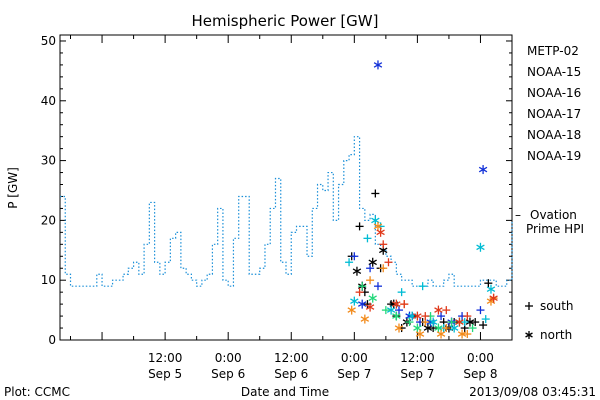 The image size is (600, 400). I want to click on legend-entry-noaa-16: NOAA-16, so click(554, 93).